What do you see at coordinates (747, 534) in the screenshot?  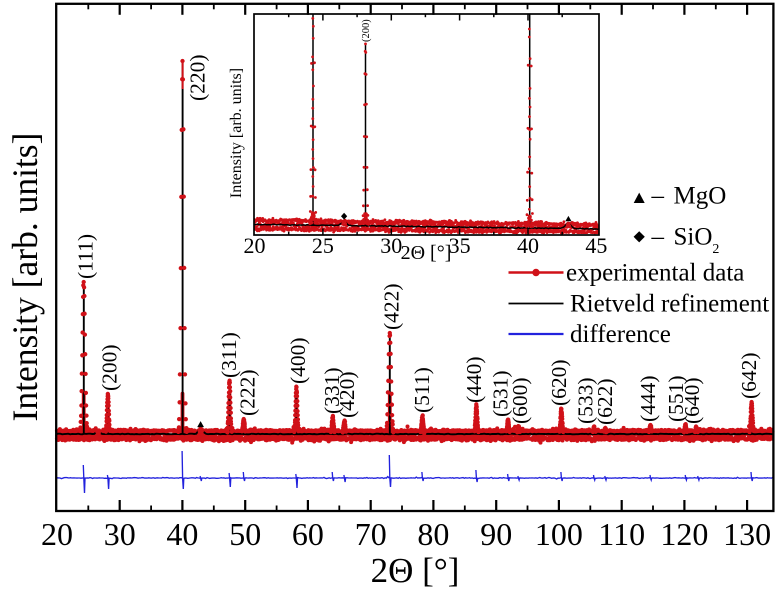 I see `svg-text: 130` at bounding box center [747, 534].